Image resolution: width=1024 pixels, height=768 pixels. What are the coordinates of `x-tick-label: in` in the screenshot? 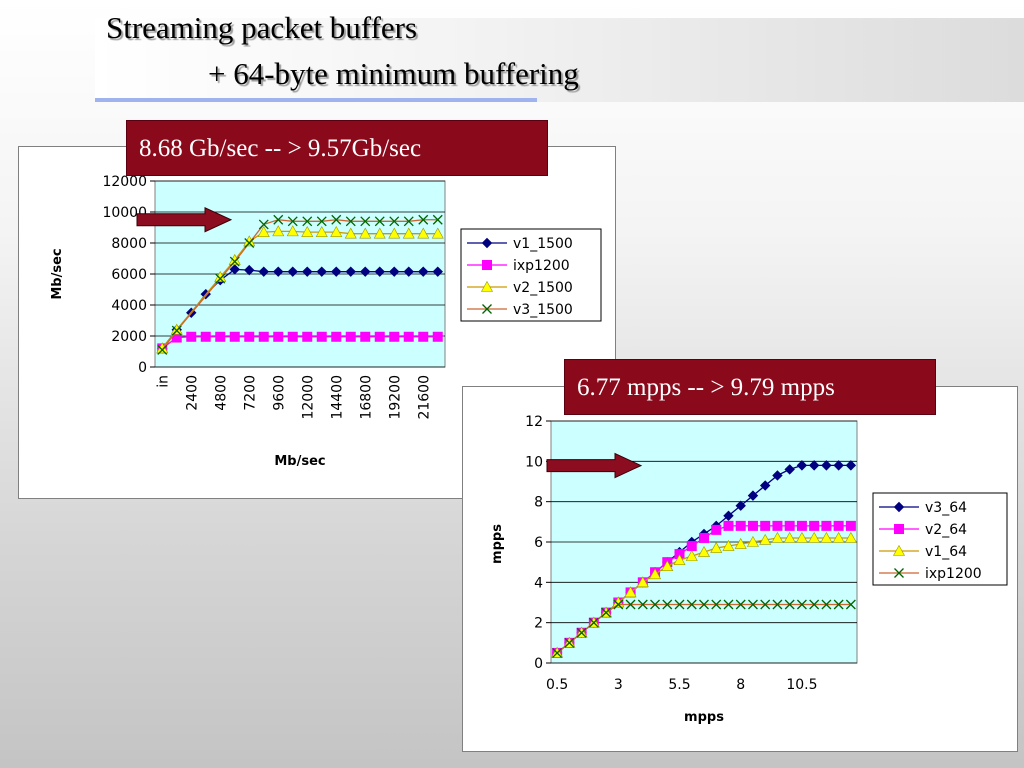 It's located at (163, 381).